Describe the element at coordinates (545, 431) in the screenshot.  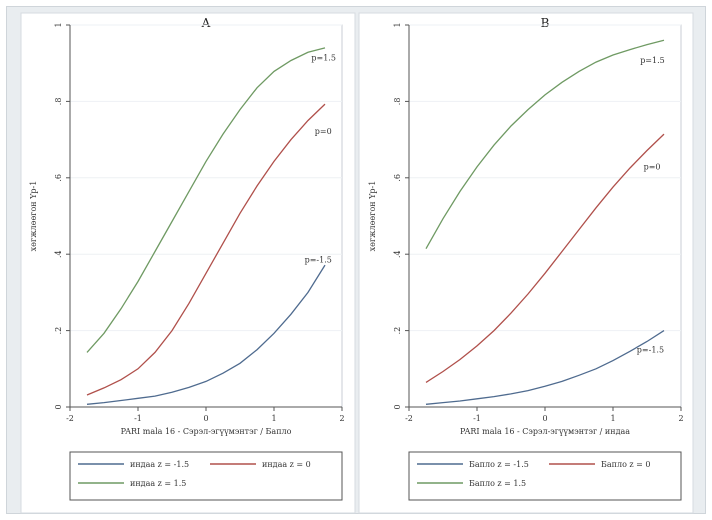
I see `x-axis-title: PARI mala 16 - Сэрэл-эгүүмэнтэг / индаа` at that location.